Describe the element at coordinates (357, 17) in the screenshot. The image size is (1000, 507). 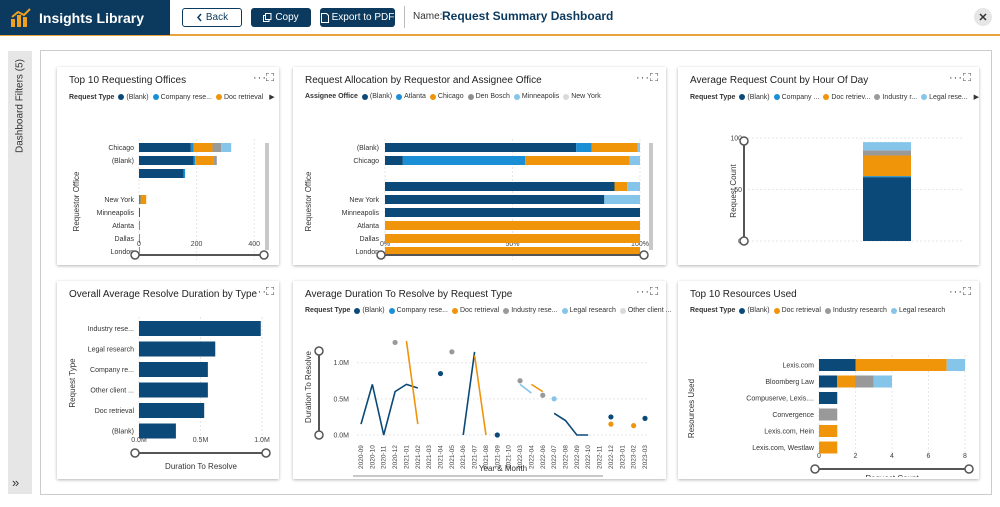
I see `export-pdf-button: Export to PDF` at that location.